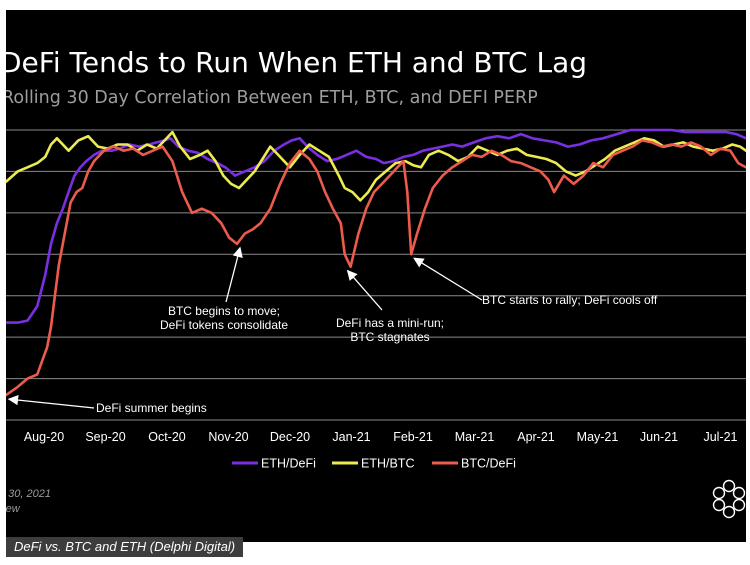 The height and width of the screenshot is (565, 750). Describe the element at coordinates (598, 437) in the screenshot. I see `x-tick-label: May-21` at that location.